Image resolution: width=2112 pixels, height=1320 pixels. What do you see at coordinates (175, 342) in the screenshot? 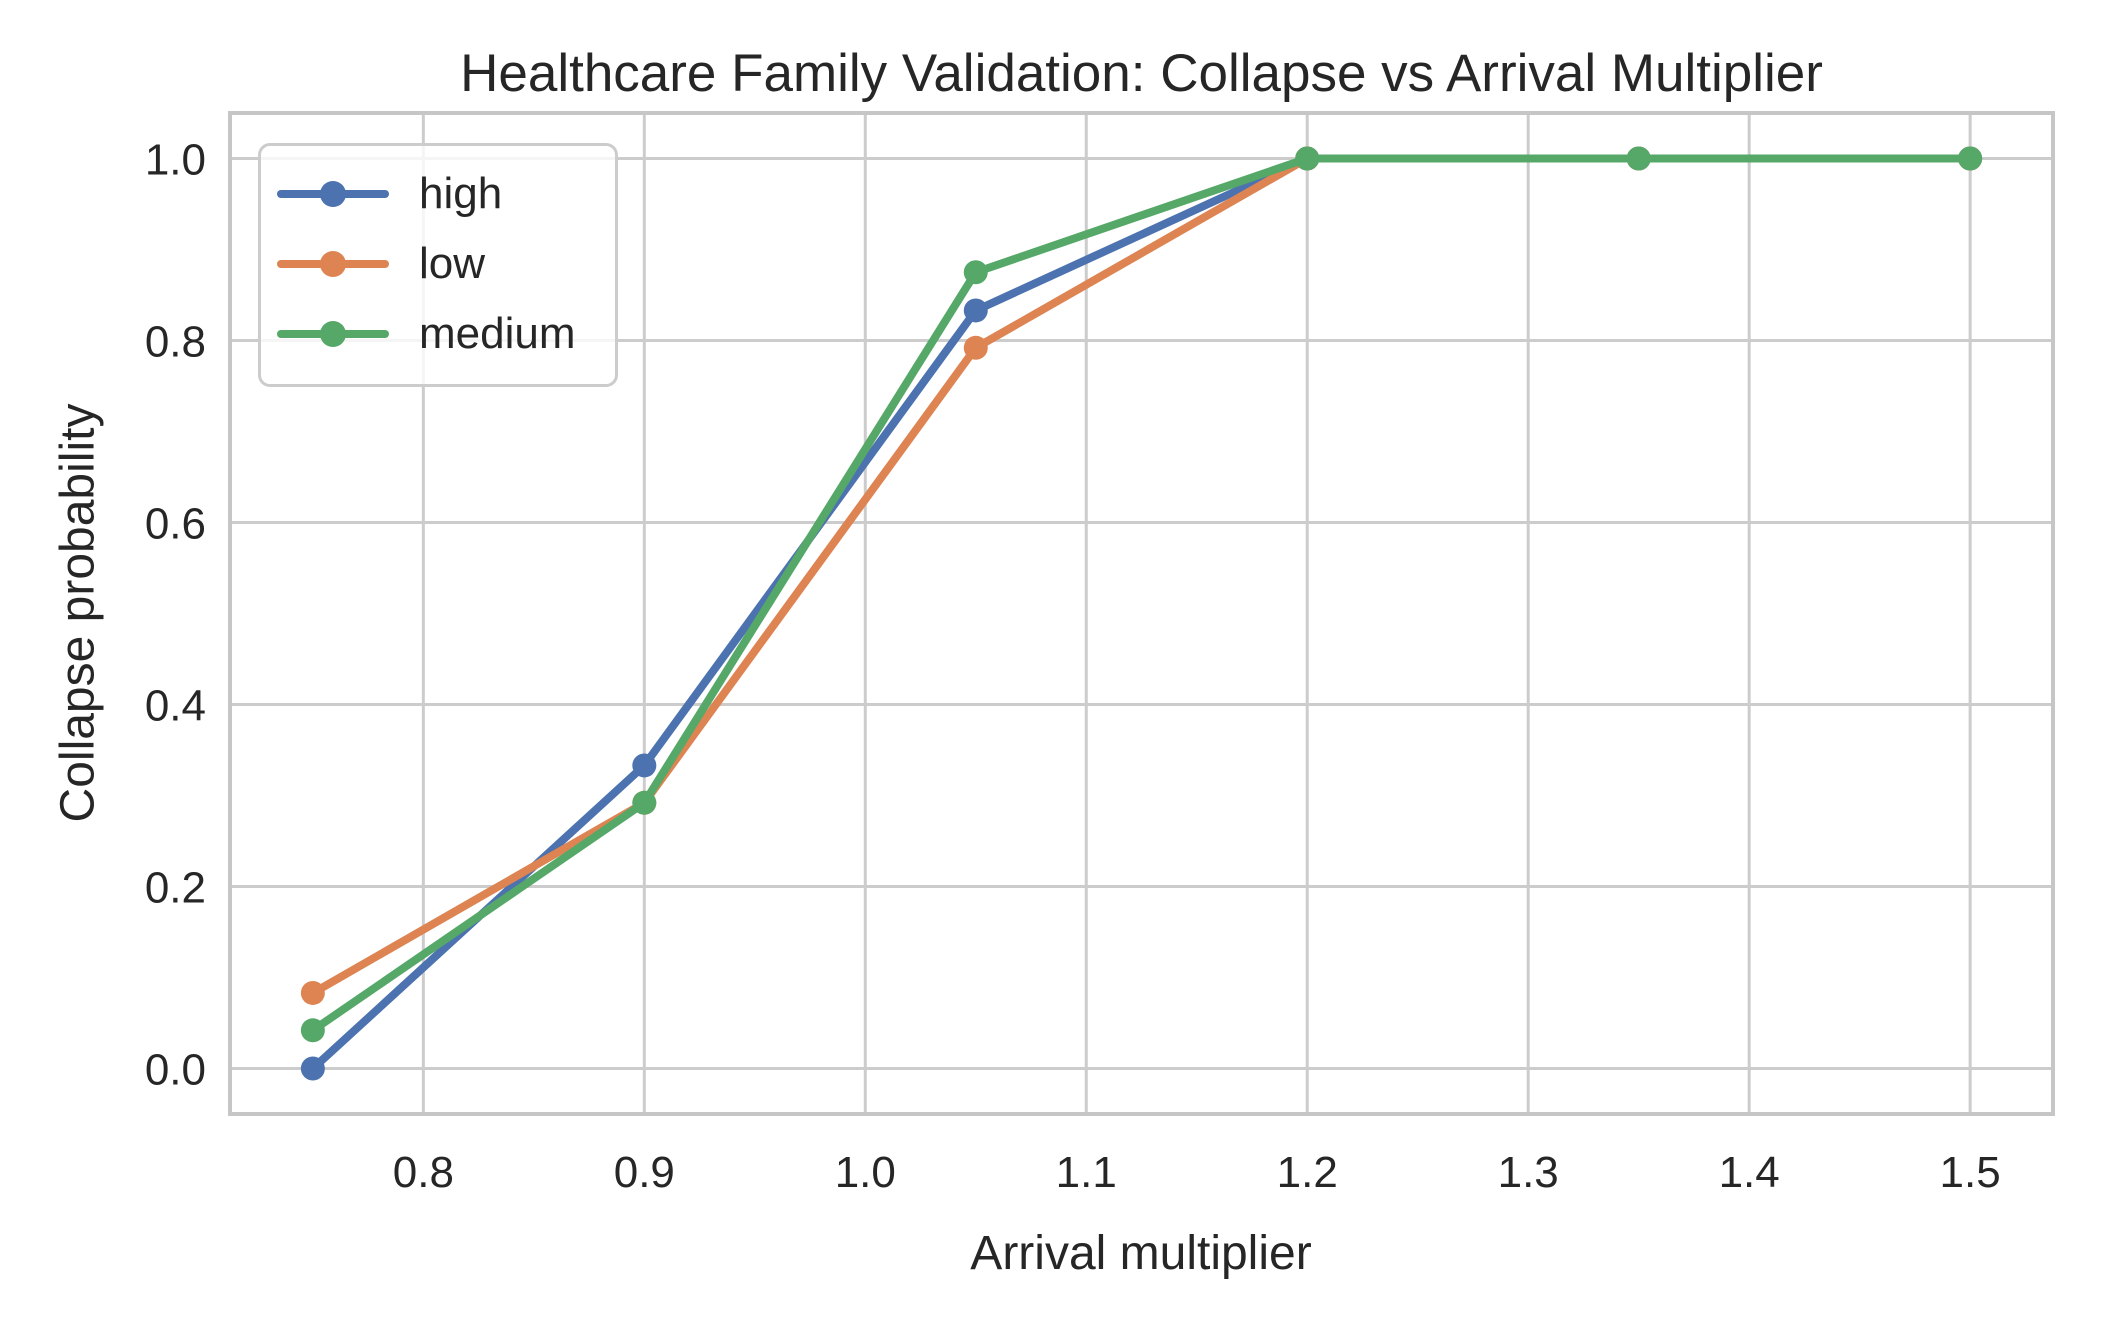
I see `y-tick-label: 0.8` at bounding box center [175, 342].